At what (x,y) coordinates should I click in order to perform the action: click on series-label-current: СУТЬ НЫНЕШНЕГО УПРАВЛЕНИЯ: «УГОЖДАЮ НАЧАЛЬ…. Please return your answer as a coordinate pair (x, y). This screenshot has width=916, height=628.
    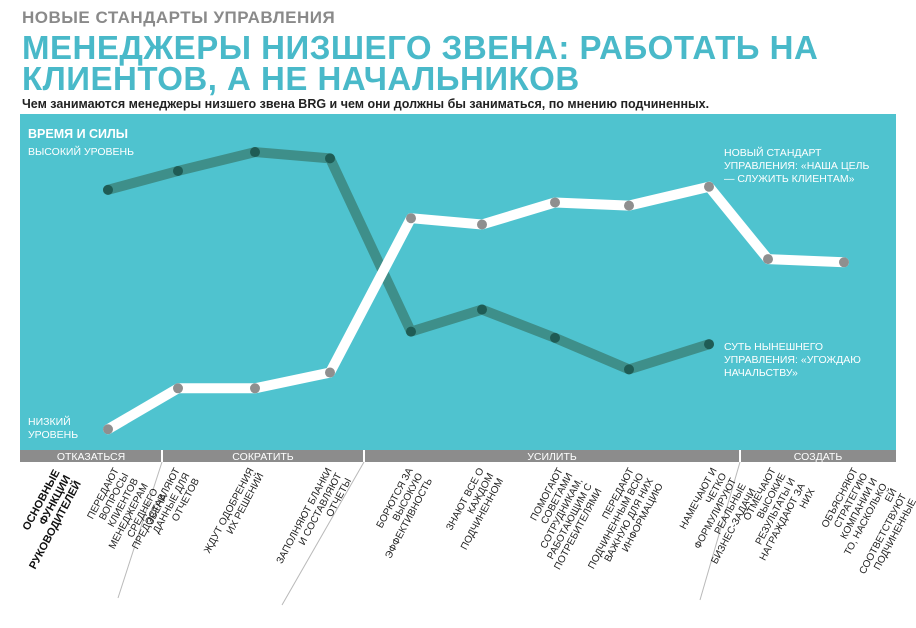
    Looking at the image, I should click on (792, 360).